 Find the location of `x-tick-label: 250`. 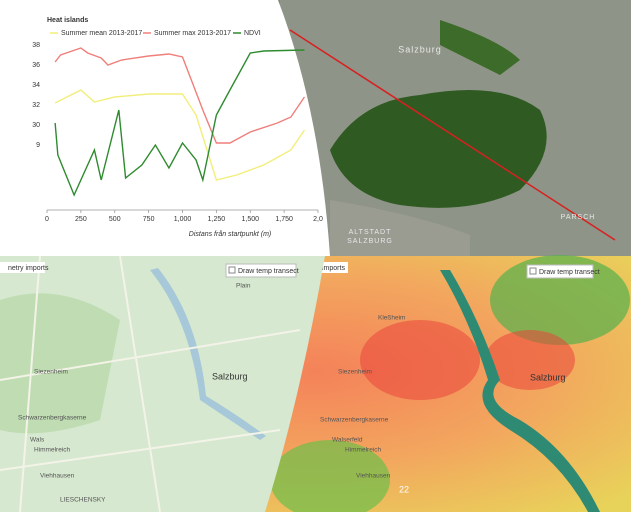

x-tick-label: 250 is located at coordinates (81, 219).